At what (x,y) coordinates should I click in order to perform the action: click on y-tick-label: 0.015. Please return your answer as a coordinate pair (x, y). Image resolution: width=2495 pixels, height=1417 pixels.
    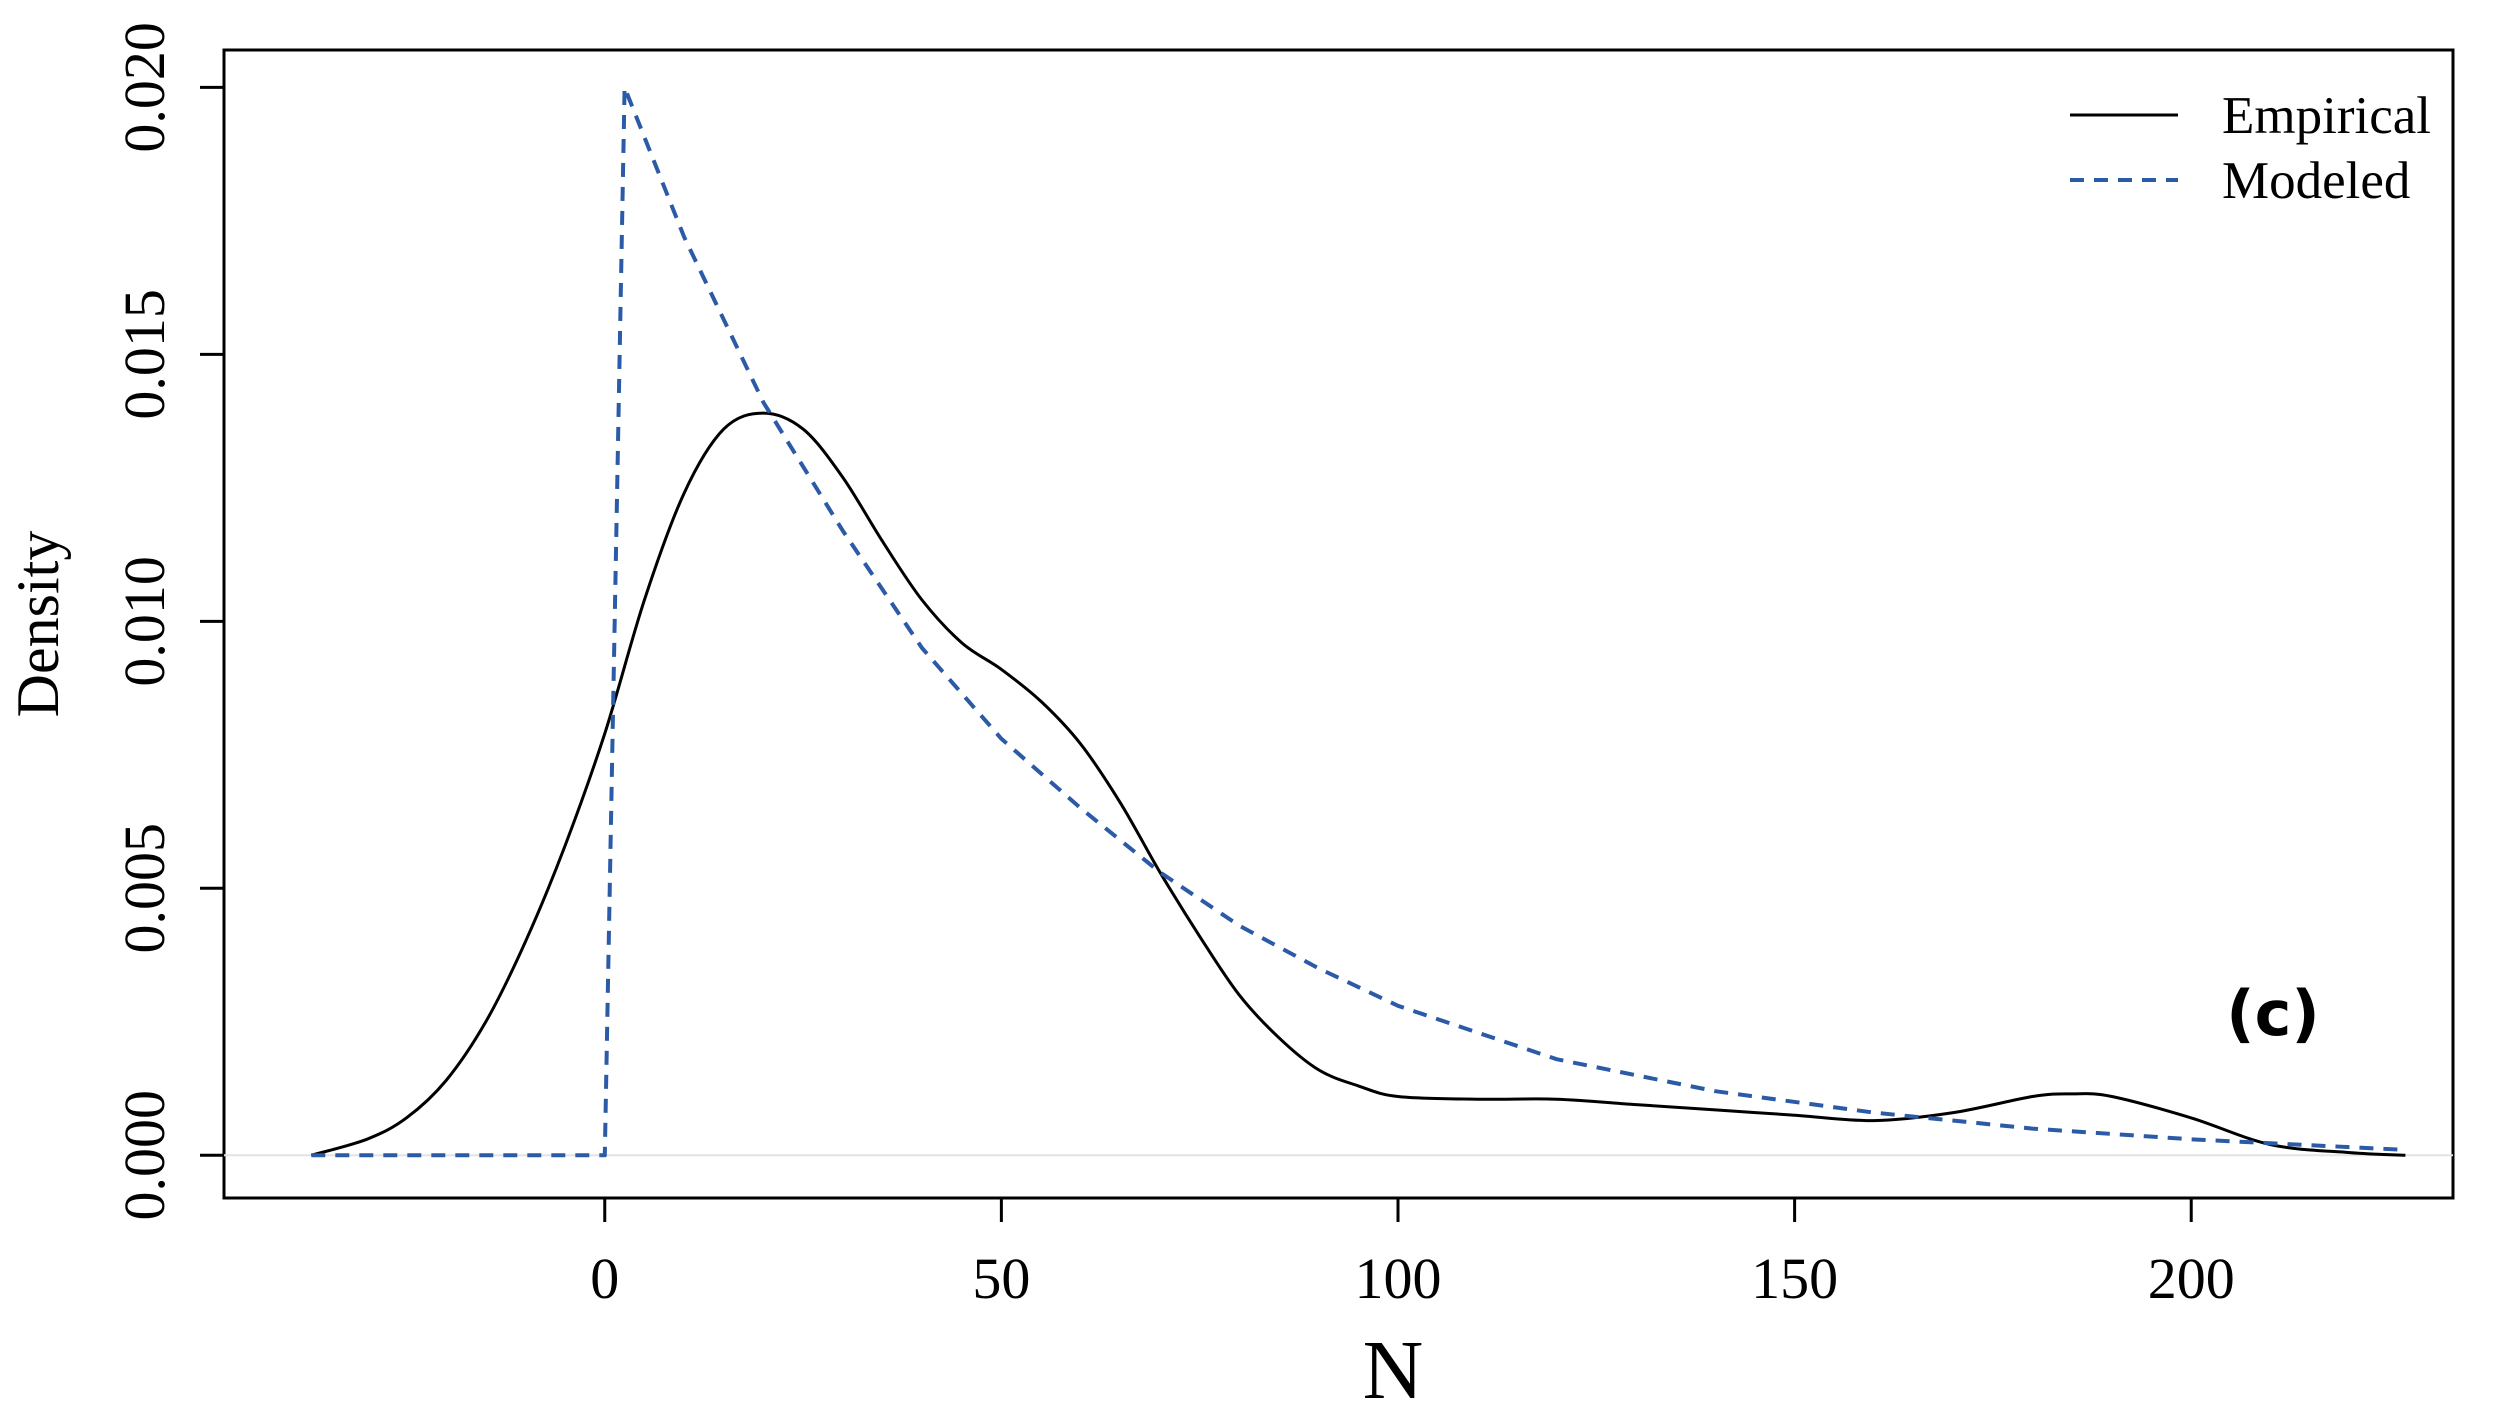
    Looking at the image, I should click on (144, 354).